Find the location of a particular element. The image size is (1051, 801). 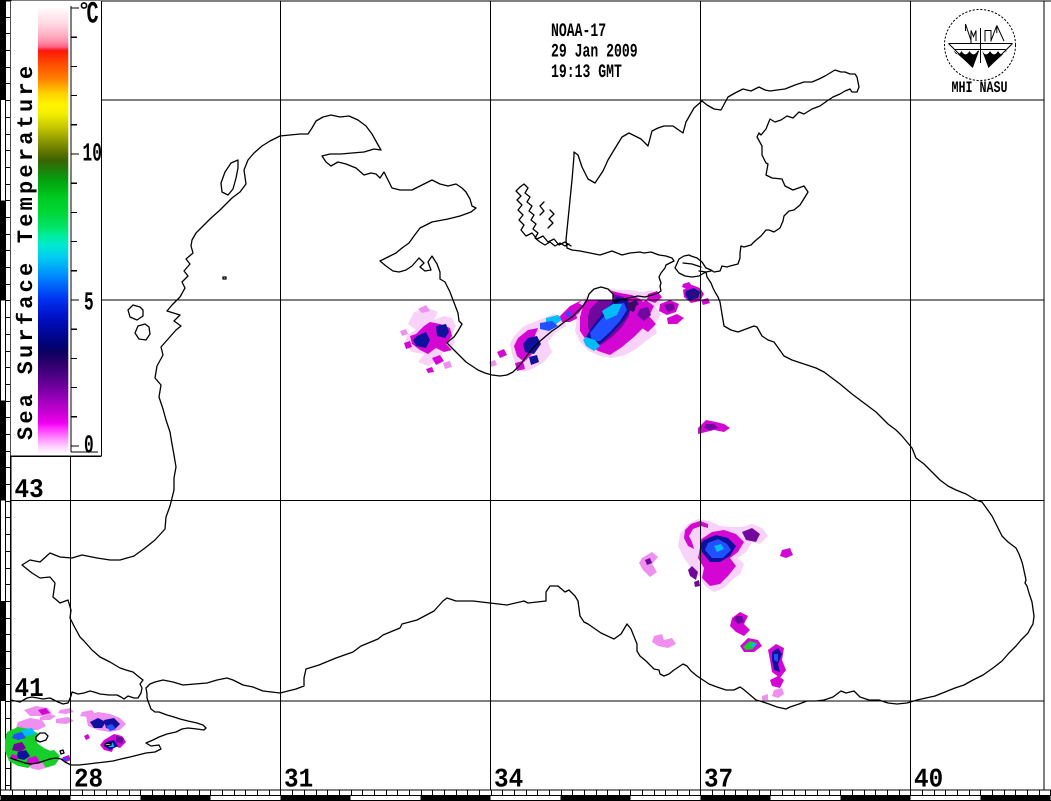

svg-text: 29 Jan 2009 is located at coordinates (594, 52).